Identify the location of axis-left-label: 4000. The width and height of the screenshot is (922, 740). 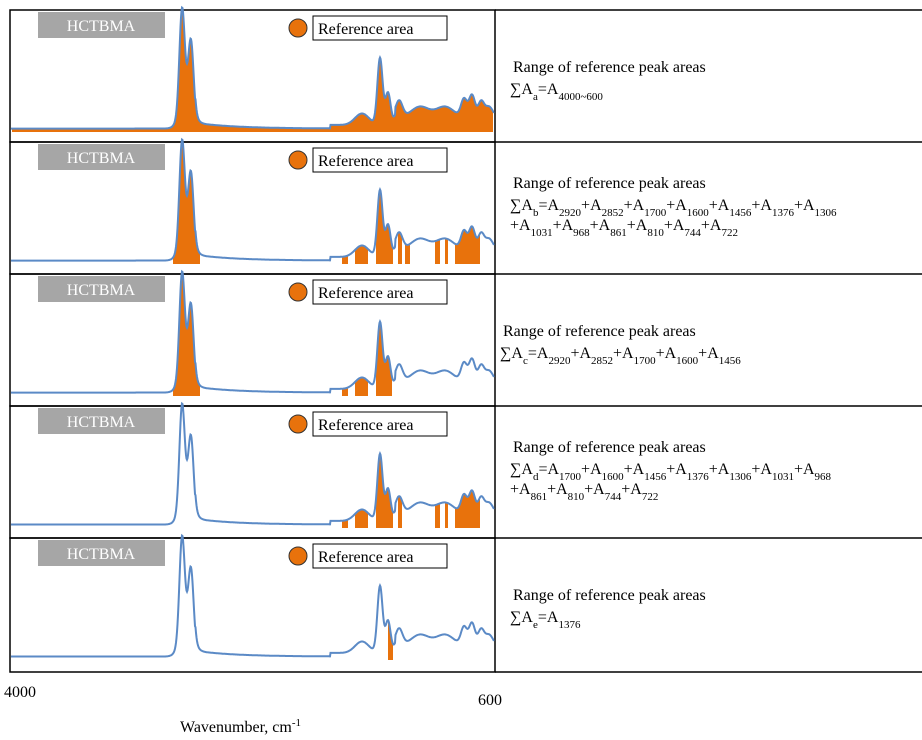
(20, 692).